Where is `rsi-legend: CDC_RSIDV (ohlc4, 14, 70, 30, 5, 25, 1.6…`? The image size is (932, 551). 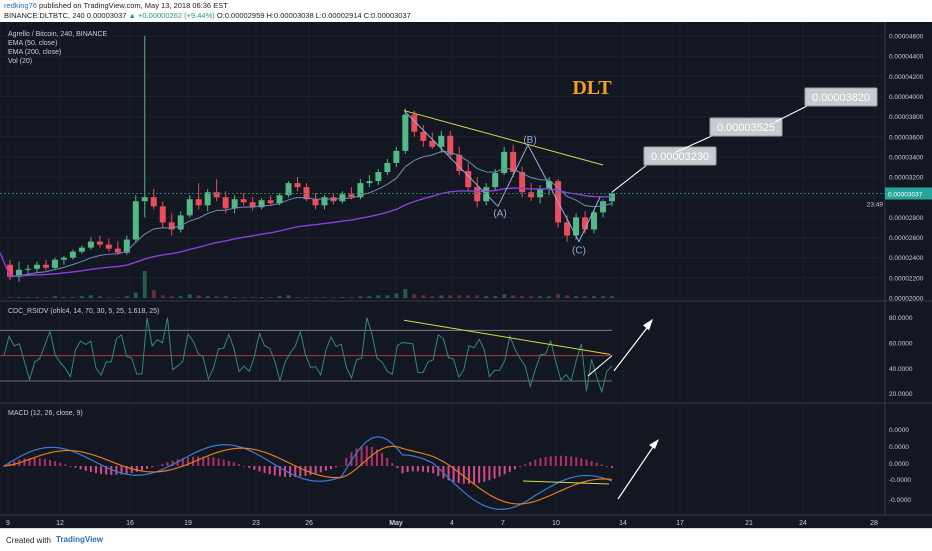 rsi-legend: CDC_RSIDV (ohlc4, 14, 70, 30, 5, 25, 1.6… is located at coordinates (84, 311).